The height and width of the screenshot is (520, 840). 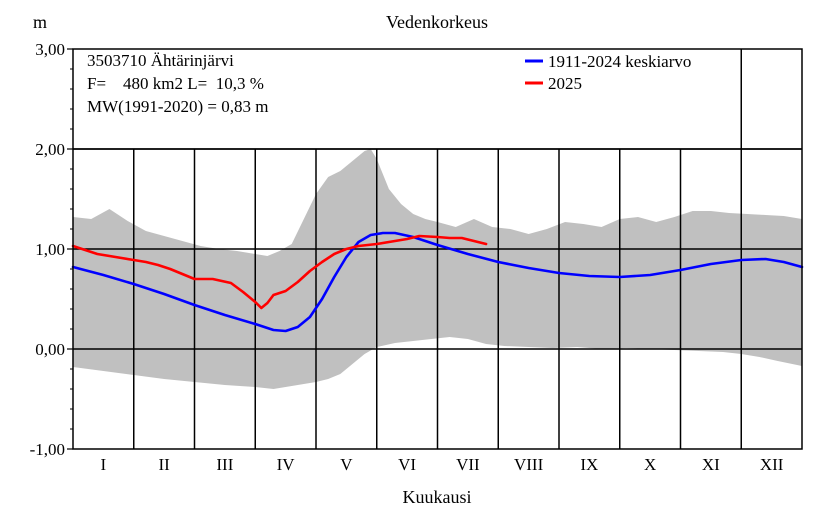 I want to click on x-axis-label: Kuukausi, so click(x=437, y=497).